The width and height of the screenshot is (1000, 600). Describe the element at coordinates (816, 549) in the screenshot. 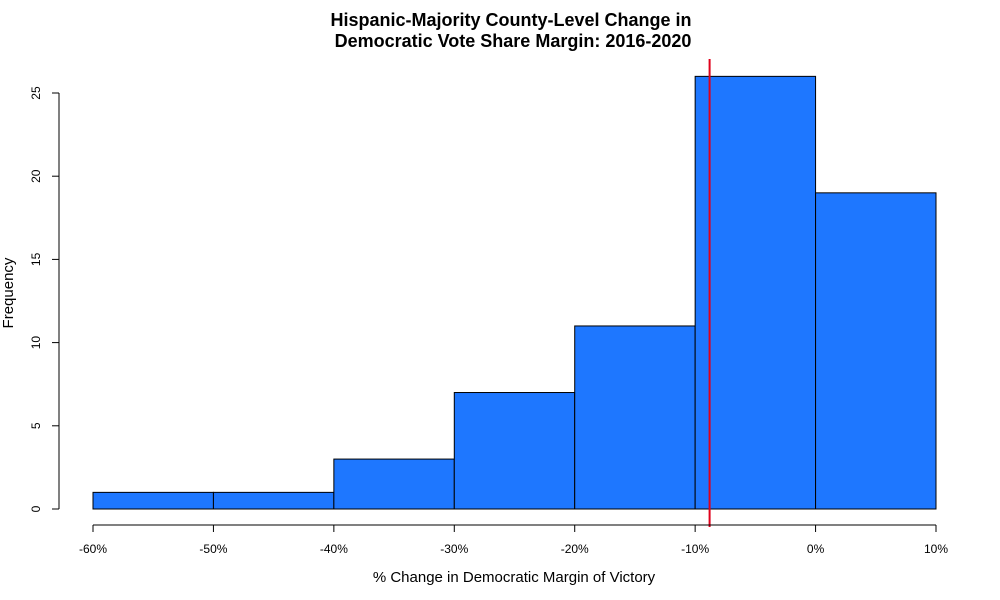

I see `x-tick-label: 0%` at that location.